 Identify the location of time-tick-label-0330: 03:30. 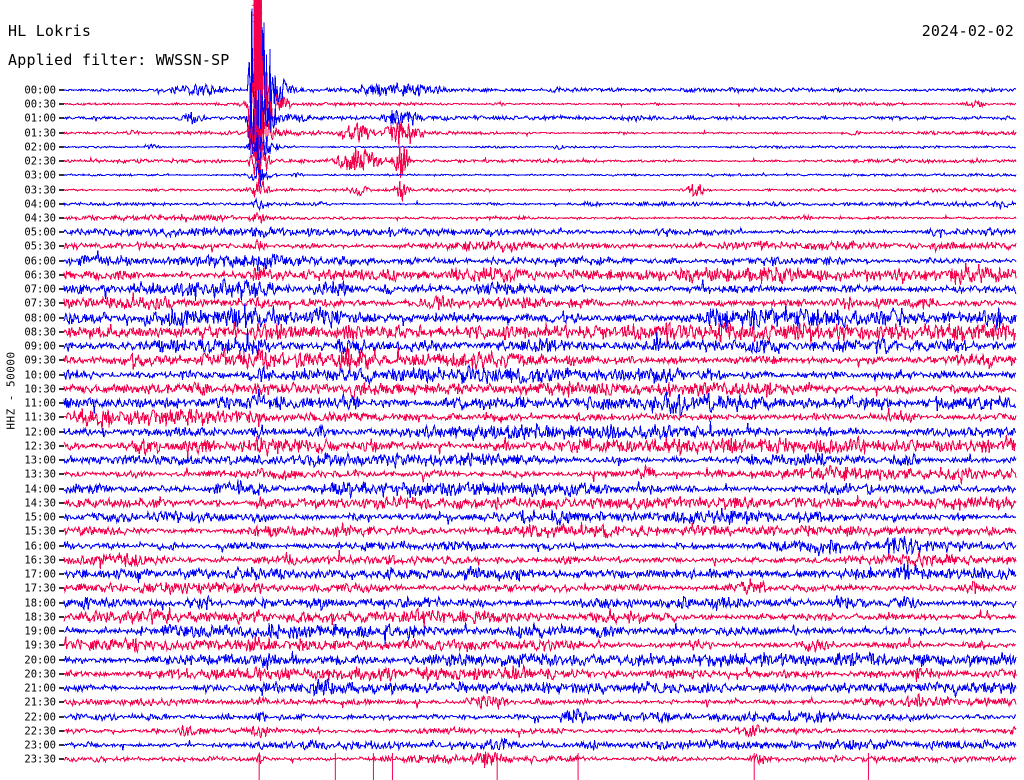
(40, 191).